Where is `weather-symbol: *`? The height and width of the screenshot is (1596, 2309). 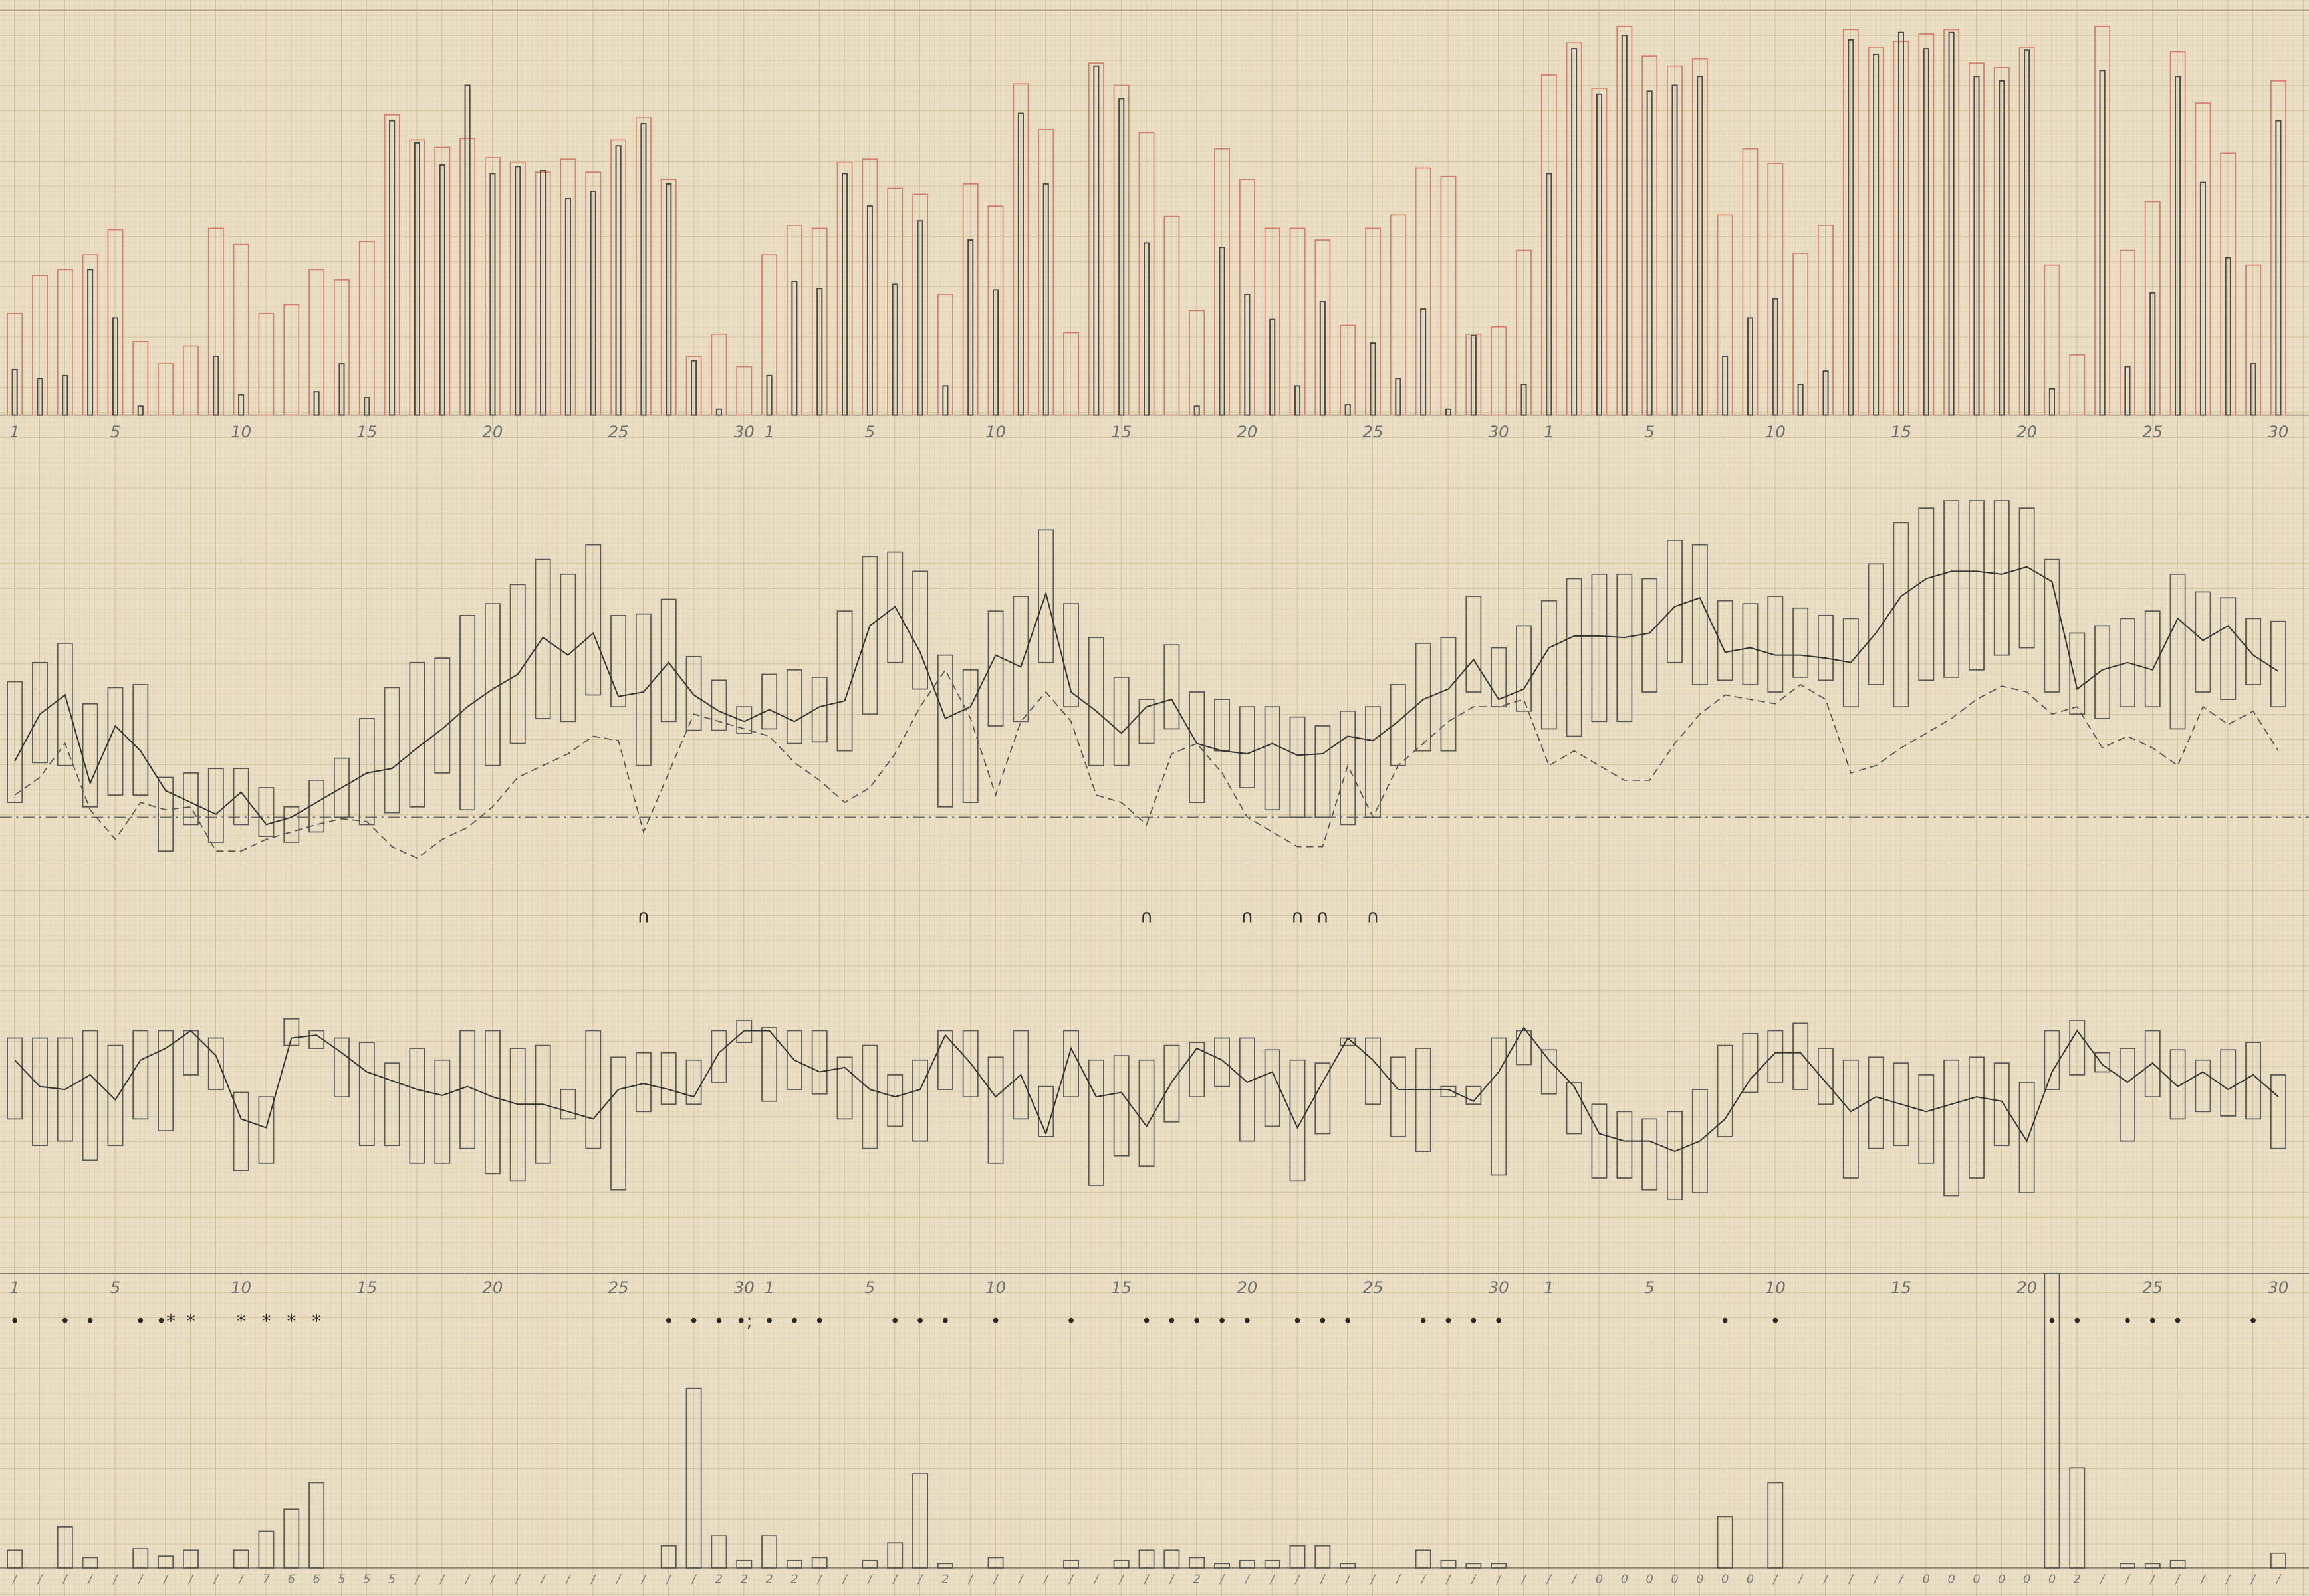 weather-symbol: * is located at coordinates (266, 1321).